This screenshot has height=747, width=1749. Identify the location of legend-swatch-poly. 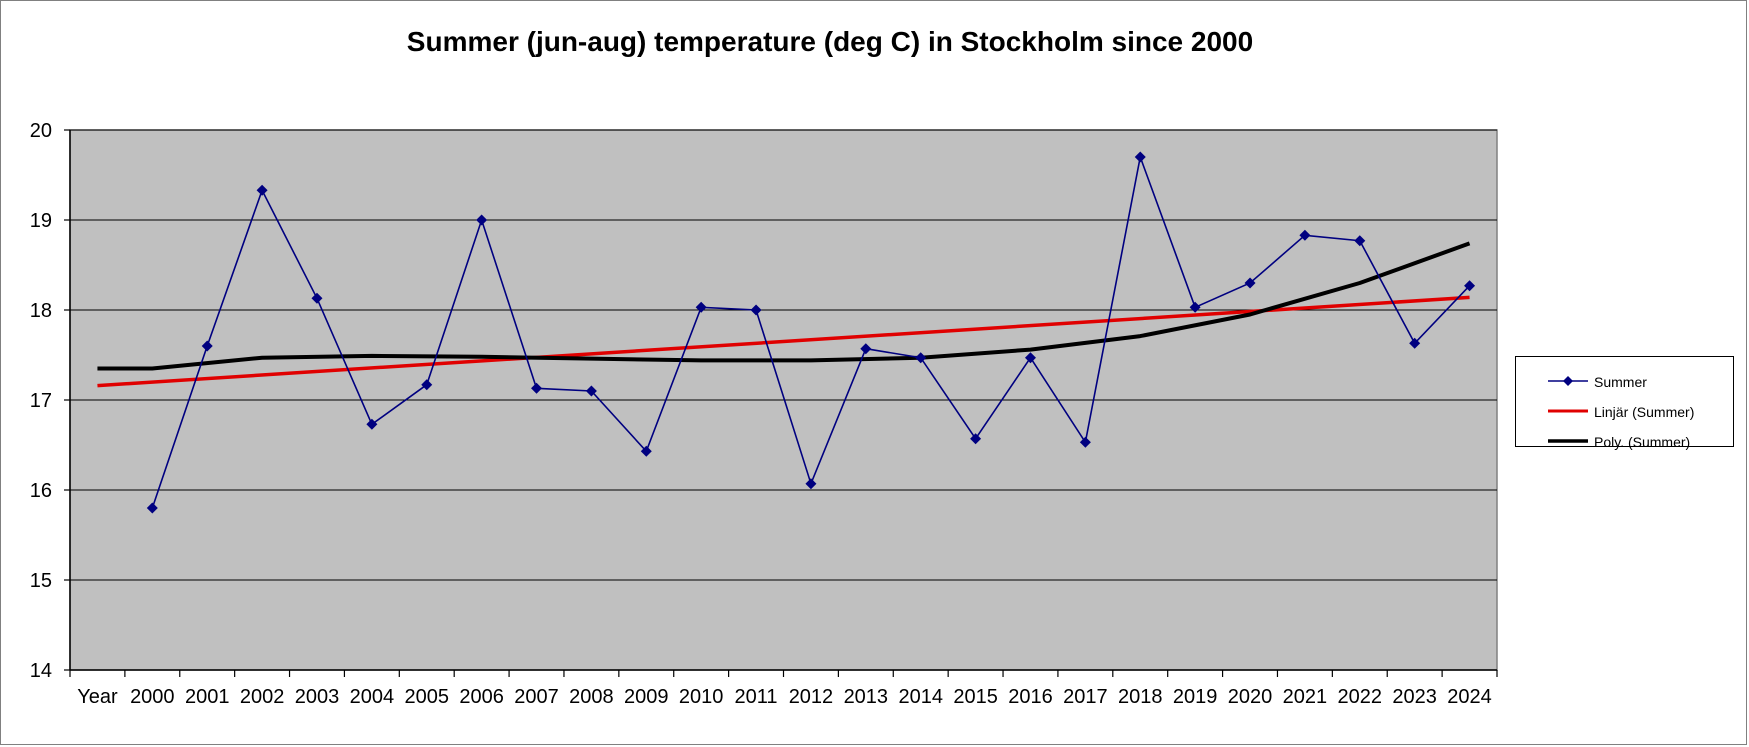
(1568, 441).